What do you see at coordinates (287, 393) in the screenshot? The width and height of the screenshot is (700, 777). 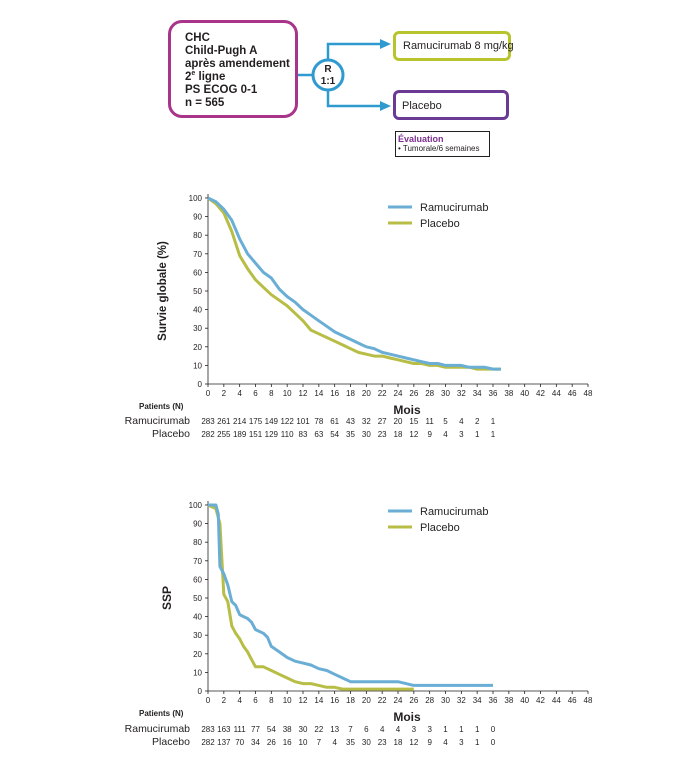 I see `x-tick-label: 10` at bounding box center [287, 393].